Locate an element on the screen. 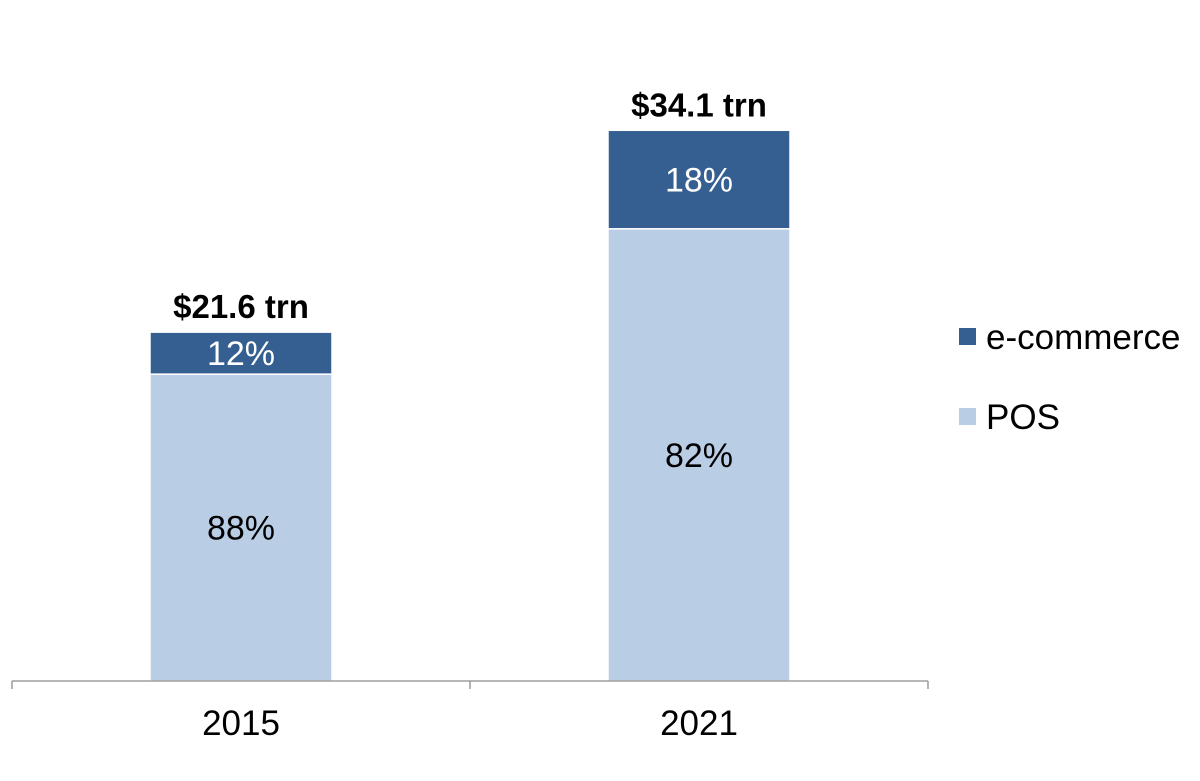 This screenshot has height=781, width=1200. total-label-2015: $21.6 trn is located at coordinates (241, 306).